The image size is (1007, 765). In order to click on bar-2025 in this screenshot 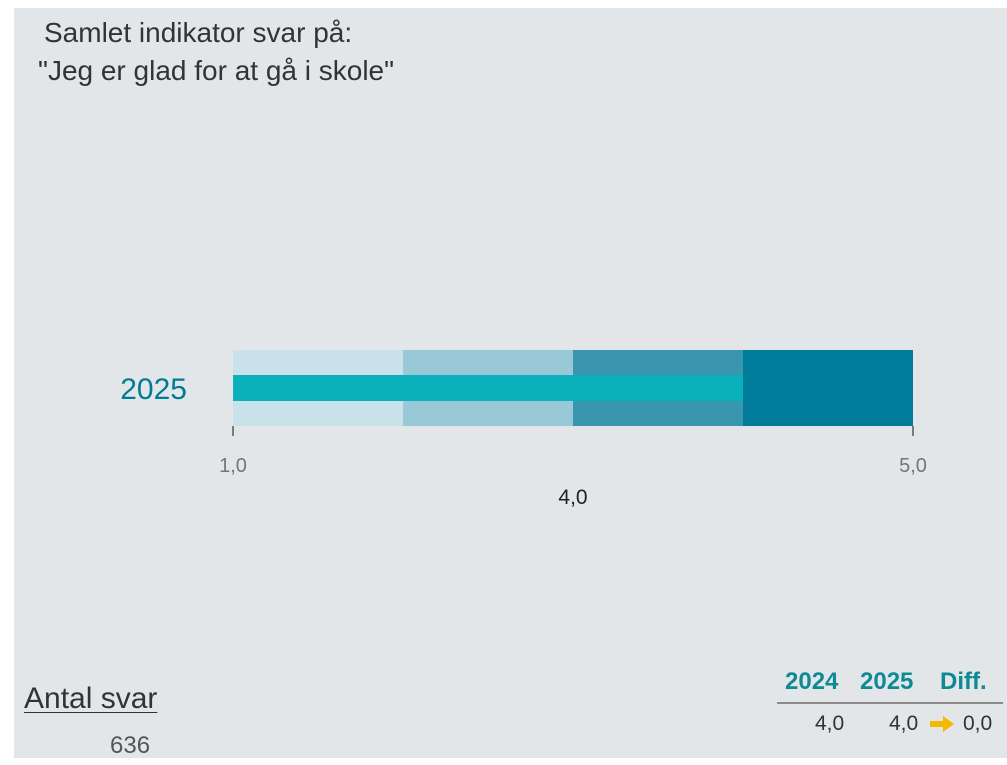, I will do `click(488, 388)`.